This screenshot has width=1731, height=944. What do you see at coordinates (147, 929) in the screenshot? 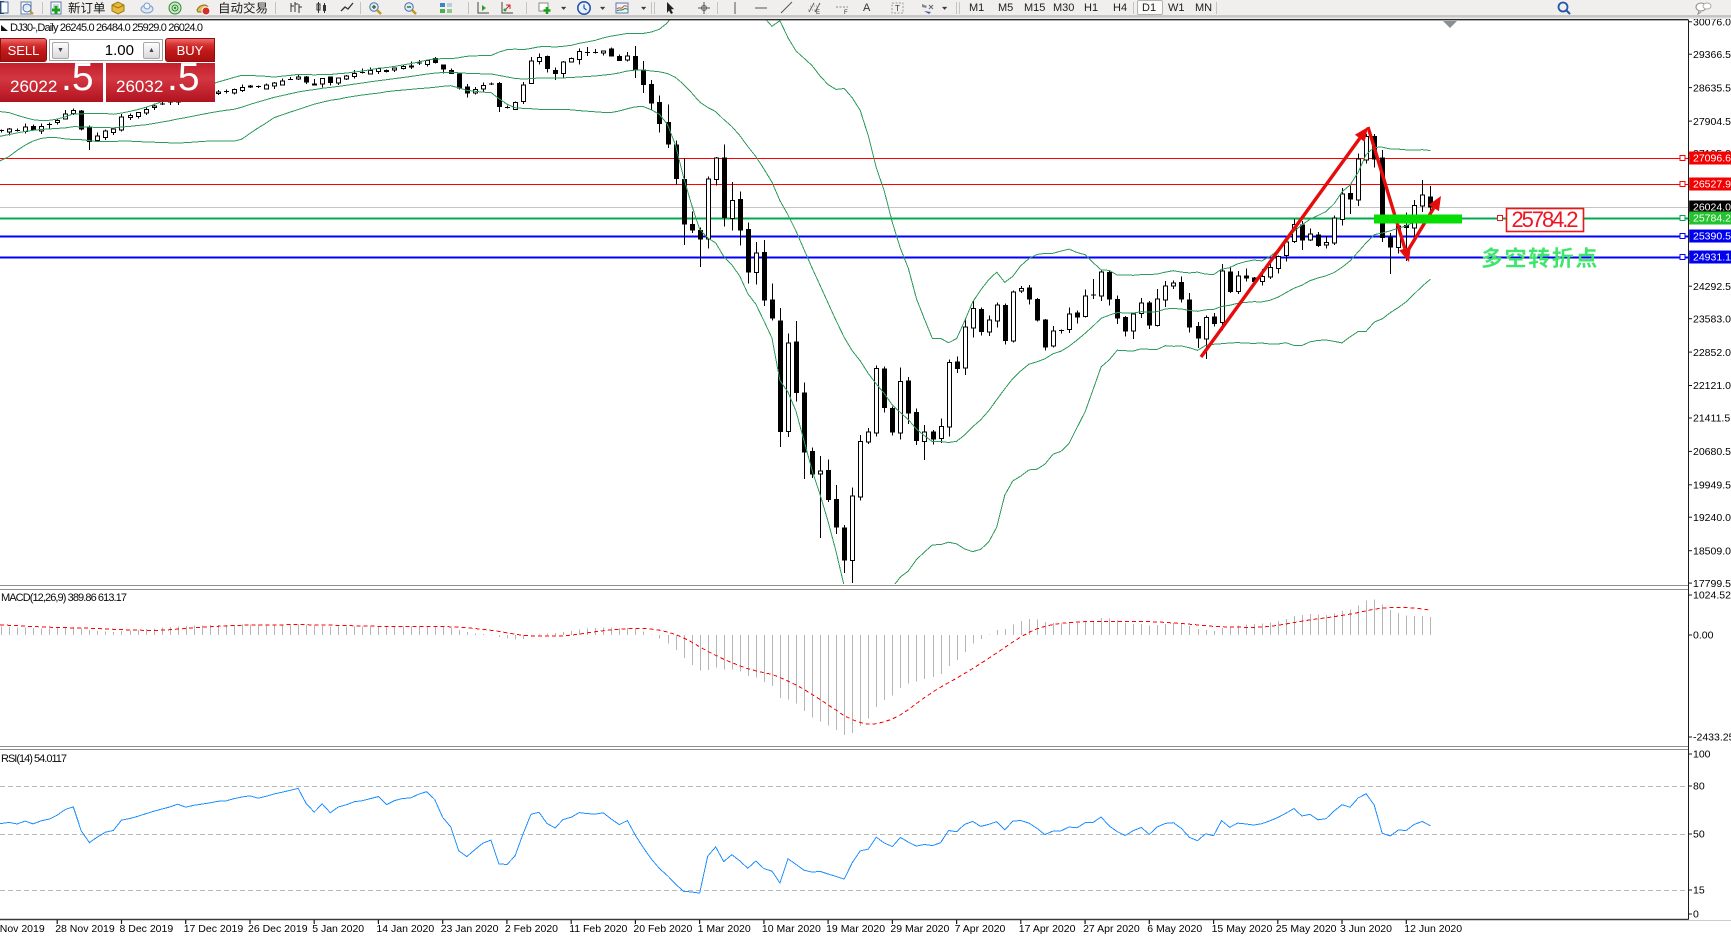
I see `svg-text: 8 Dec 2019` at bounding box center [147, 929].